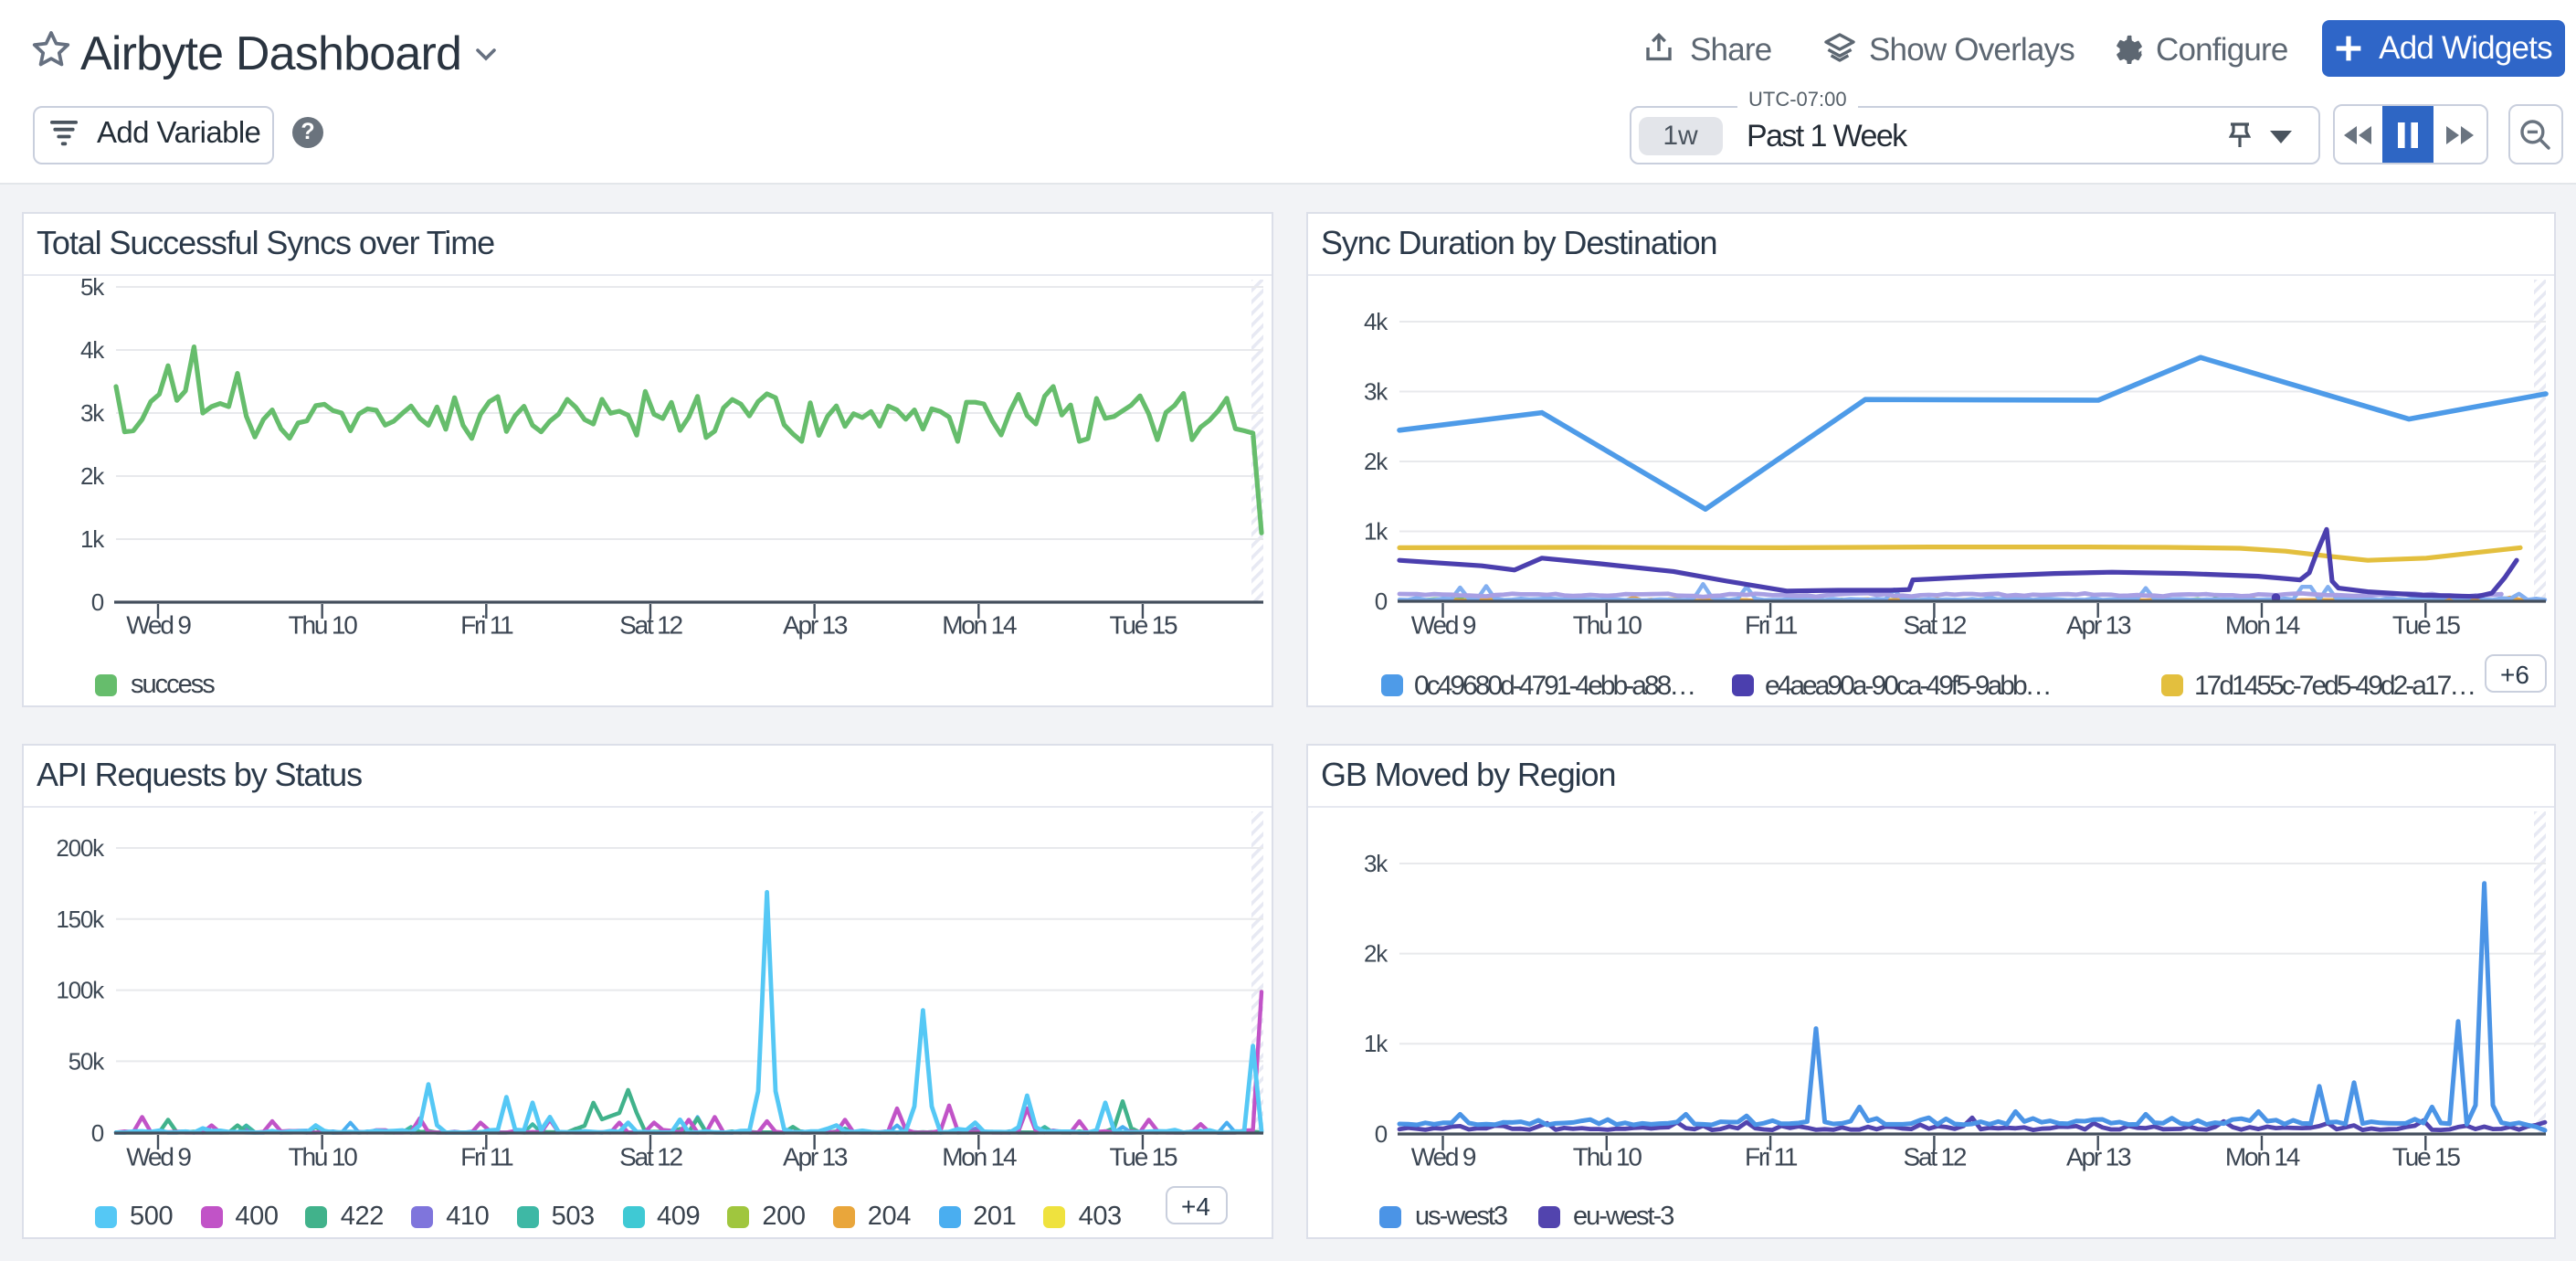 The height and width of the screenshot is (1261, 2576). Describe the element at coordinates (80, 991) in the screenshot. I see `svg-text: 100k` at that location.